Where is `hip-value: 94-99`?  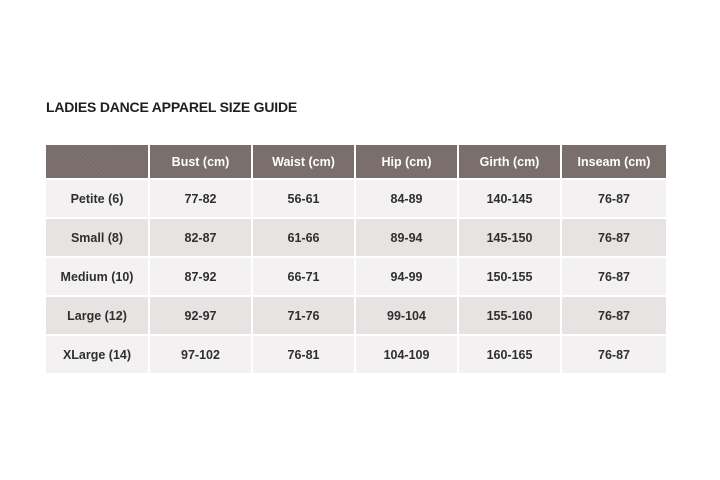
hip-value: 94-99 is located at coordinates (407, 276).